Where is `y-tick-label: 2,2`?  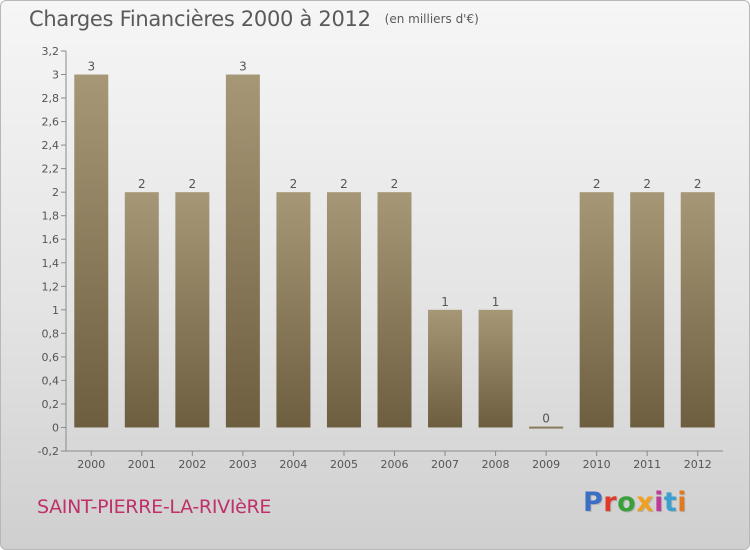
y-tick-label: 2,2 is located at coordinates (51, 169).